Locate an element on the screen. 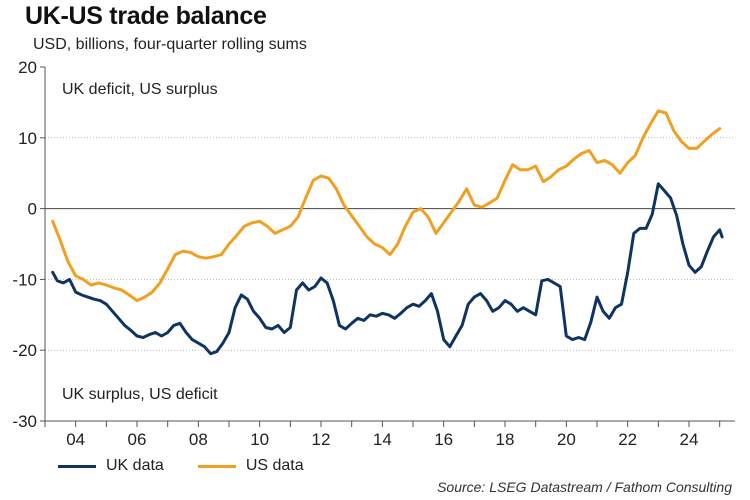 The height and width of the screenshot is (500, 750). chart-title: UK-US trade balance is located at coordinates (146, 16).